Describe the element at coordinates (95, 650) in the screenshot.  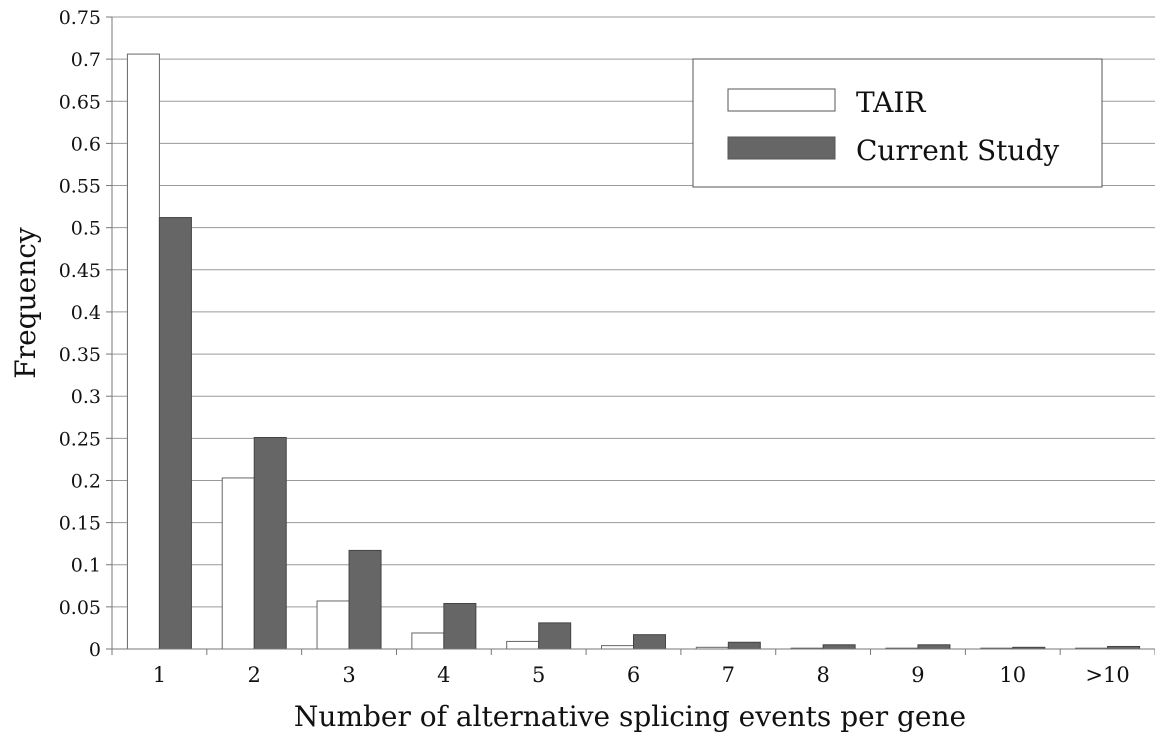
I see `y-tick-label: 0` at that location.